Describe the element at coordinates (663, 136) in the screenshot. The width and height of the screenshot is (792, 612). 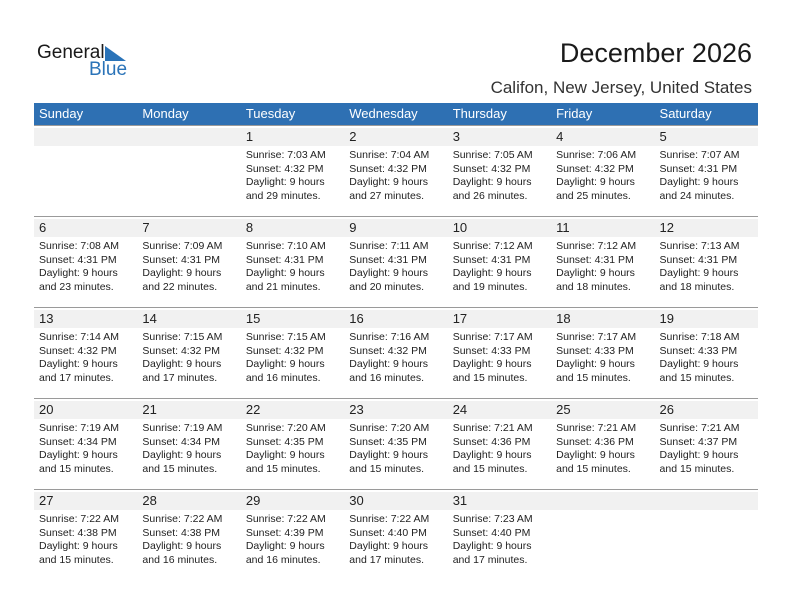
I see `day-number: 5` at that location.